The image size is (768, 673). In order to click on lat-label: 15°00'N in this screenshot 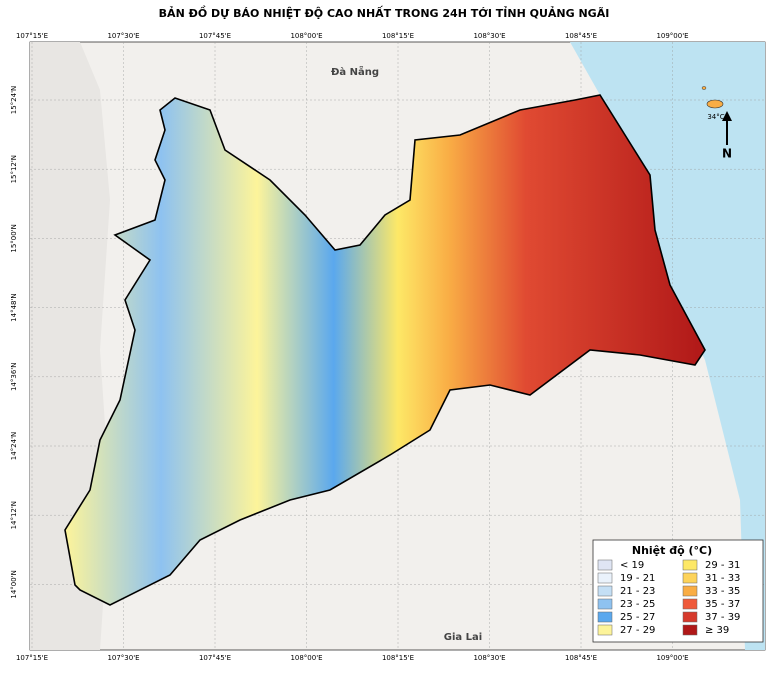, I will do `click(14, 238)`.